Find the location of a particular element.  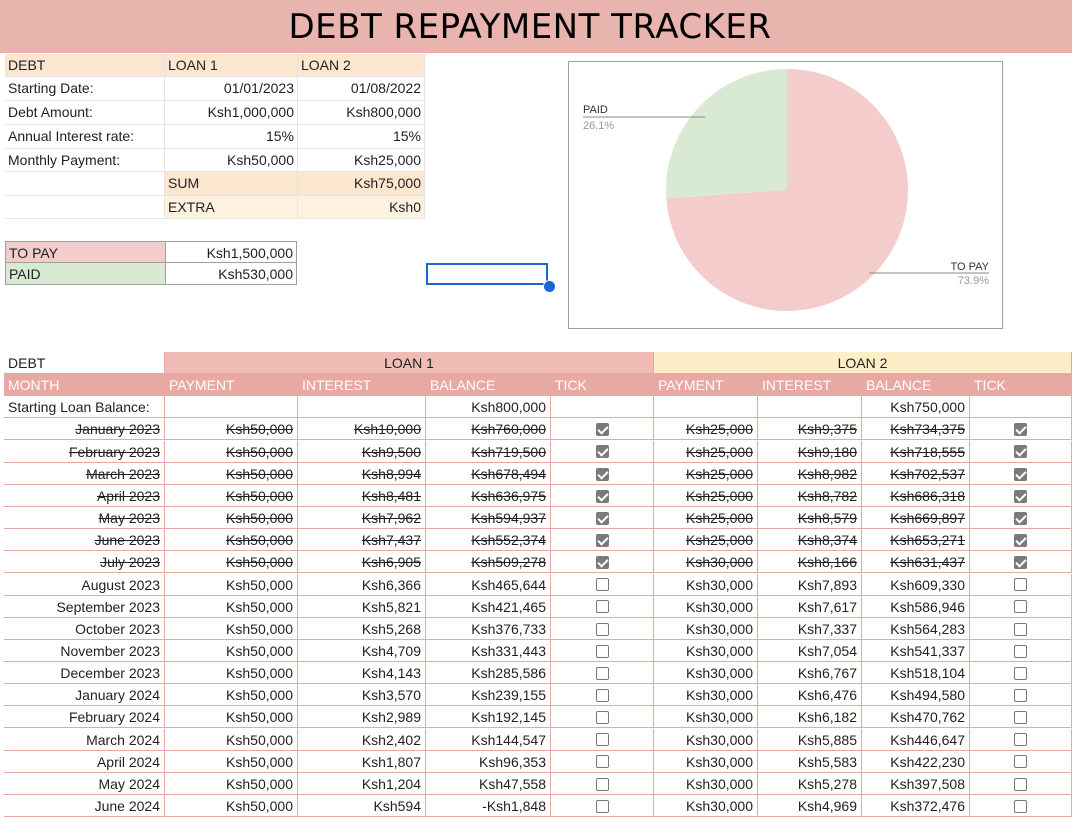

loan2-balance-cell: Ksh653,271 is located at coordinates (916, 540).